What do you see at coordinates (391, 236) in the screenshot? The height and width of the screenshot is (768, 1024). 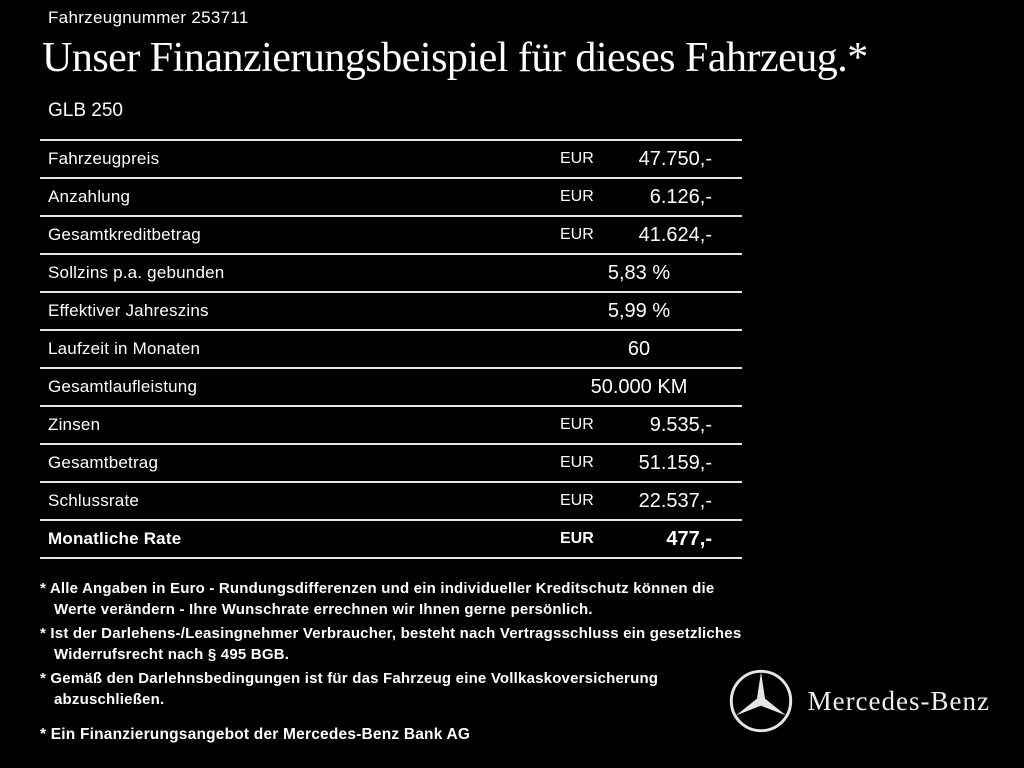 I see `table-row-gesamtkreditbetrag: Gesamtkreditbetrag EUR 41.624,-` at bounding box center [391, 236].